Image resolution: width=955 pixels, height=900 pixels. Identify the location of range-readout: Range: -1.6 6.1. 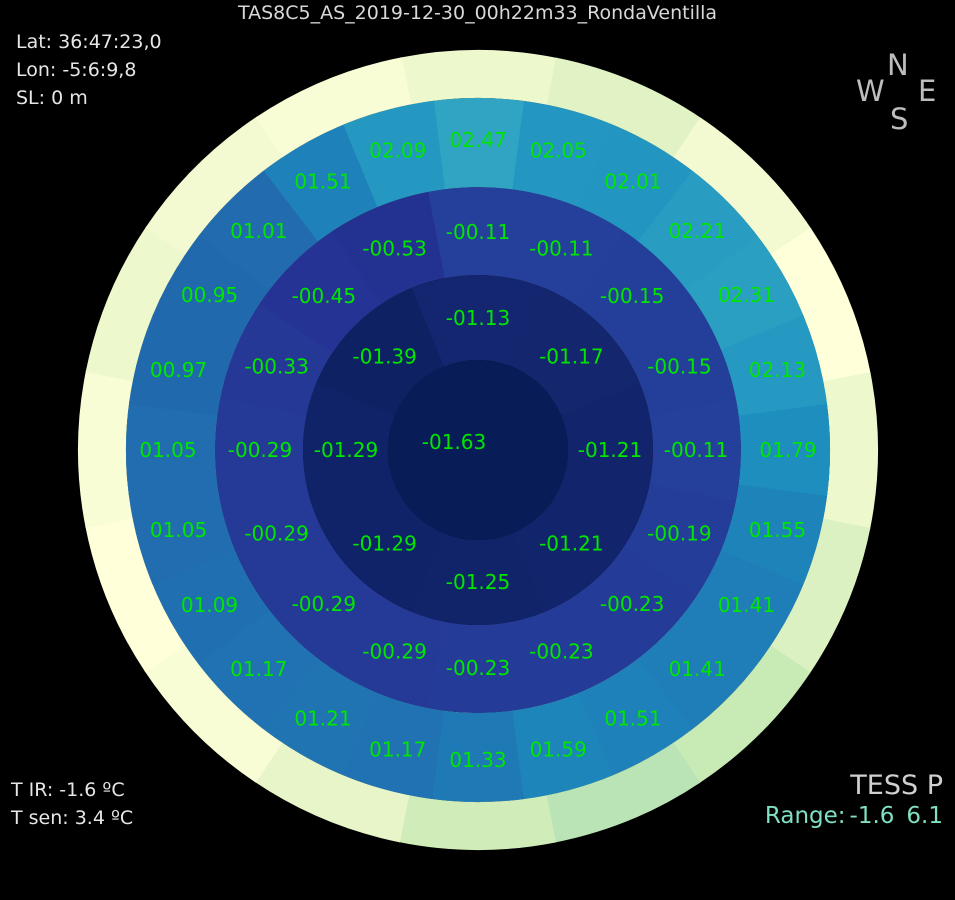
(852, 816).